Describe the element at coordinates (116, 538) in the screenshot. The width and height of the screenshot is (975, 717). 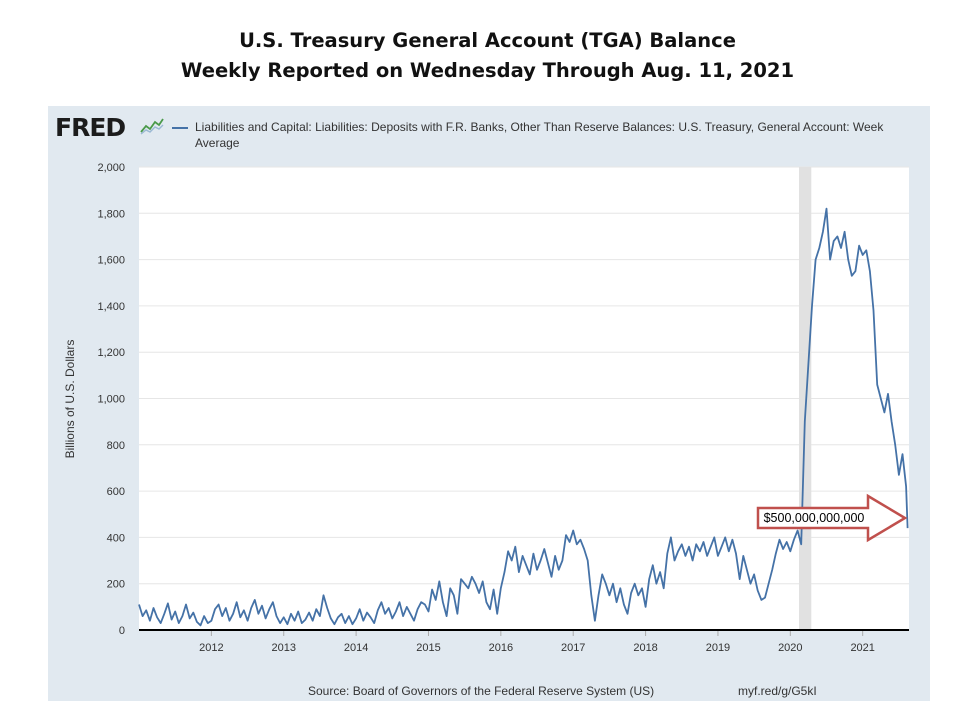
I see `y-tick-label: 400` at that location.